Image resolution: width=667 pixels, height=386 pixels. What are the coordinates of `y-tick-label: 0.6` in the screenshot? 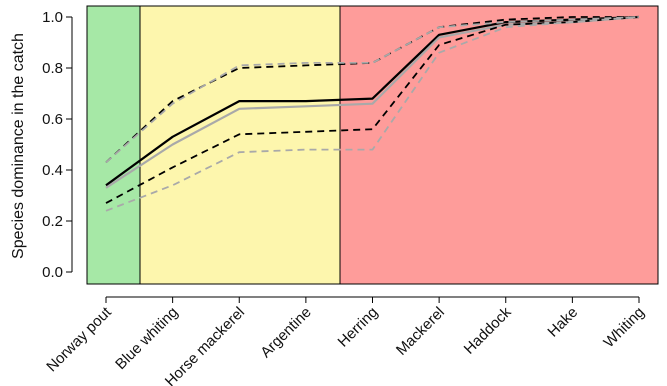 It's located at (52, 119).